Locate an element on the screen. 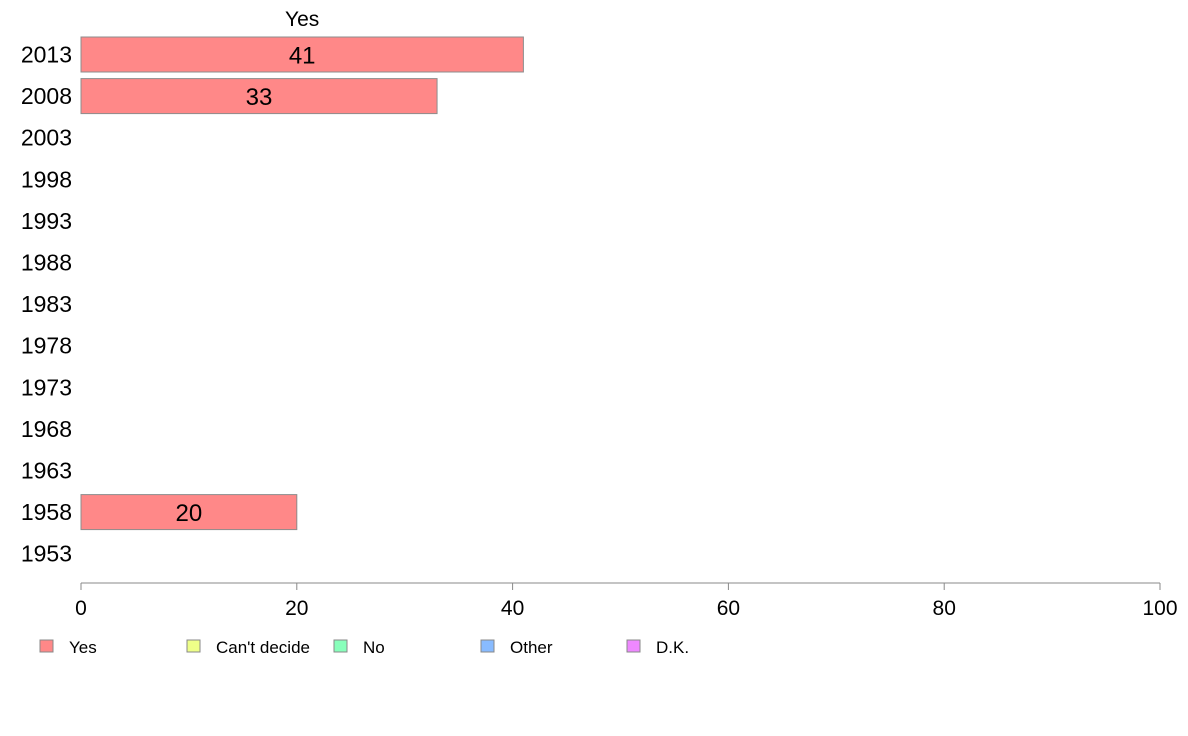 Image resolution: width=1188 pixels, height=736 pixels. x-axis: 0 20 40 60 80 100 is located at coordinates (626, 601).